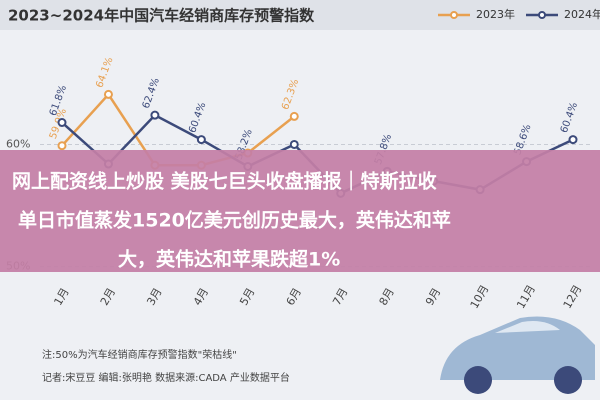  Describe the element at coordinates (573, 297) in the screenshot. I see `x-tick-label: 12月` at that location.